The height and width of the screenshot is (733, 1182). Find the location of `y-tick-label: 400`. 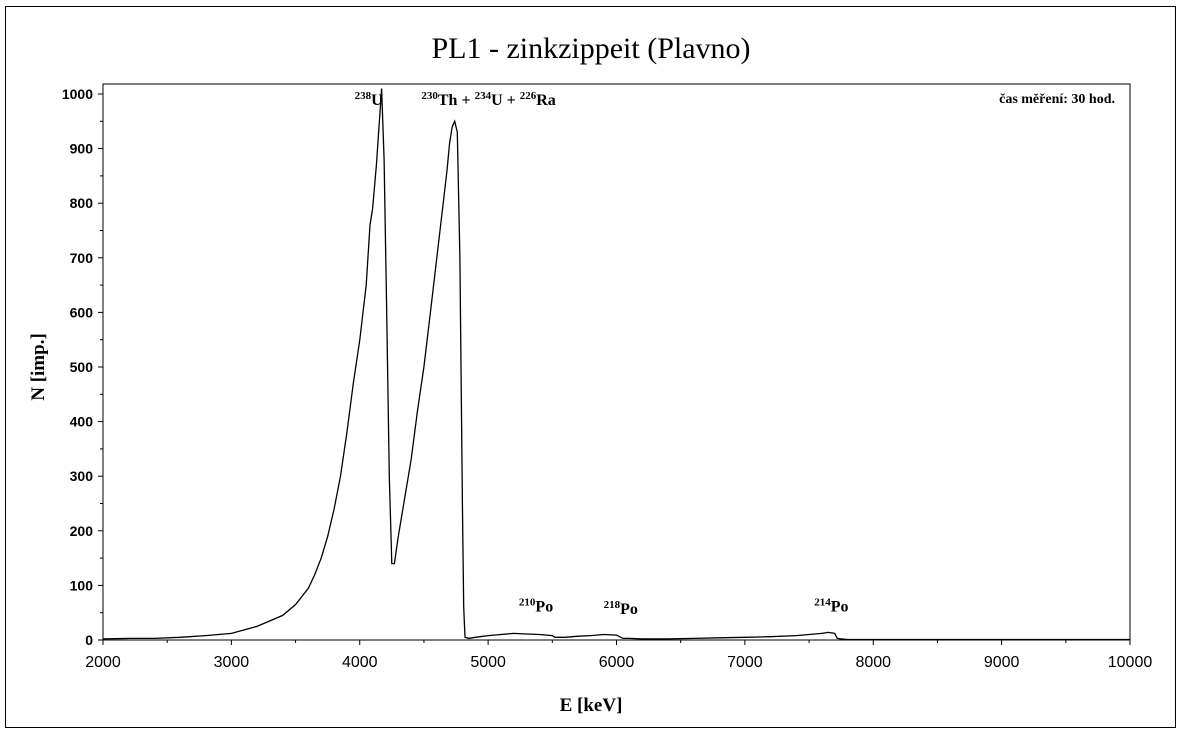

y-tick-label: 400 is located at coordinates (82, 422).